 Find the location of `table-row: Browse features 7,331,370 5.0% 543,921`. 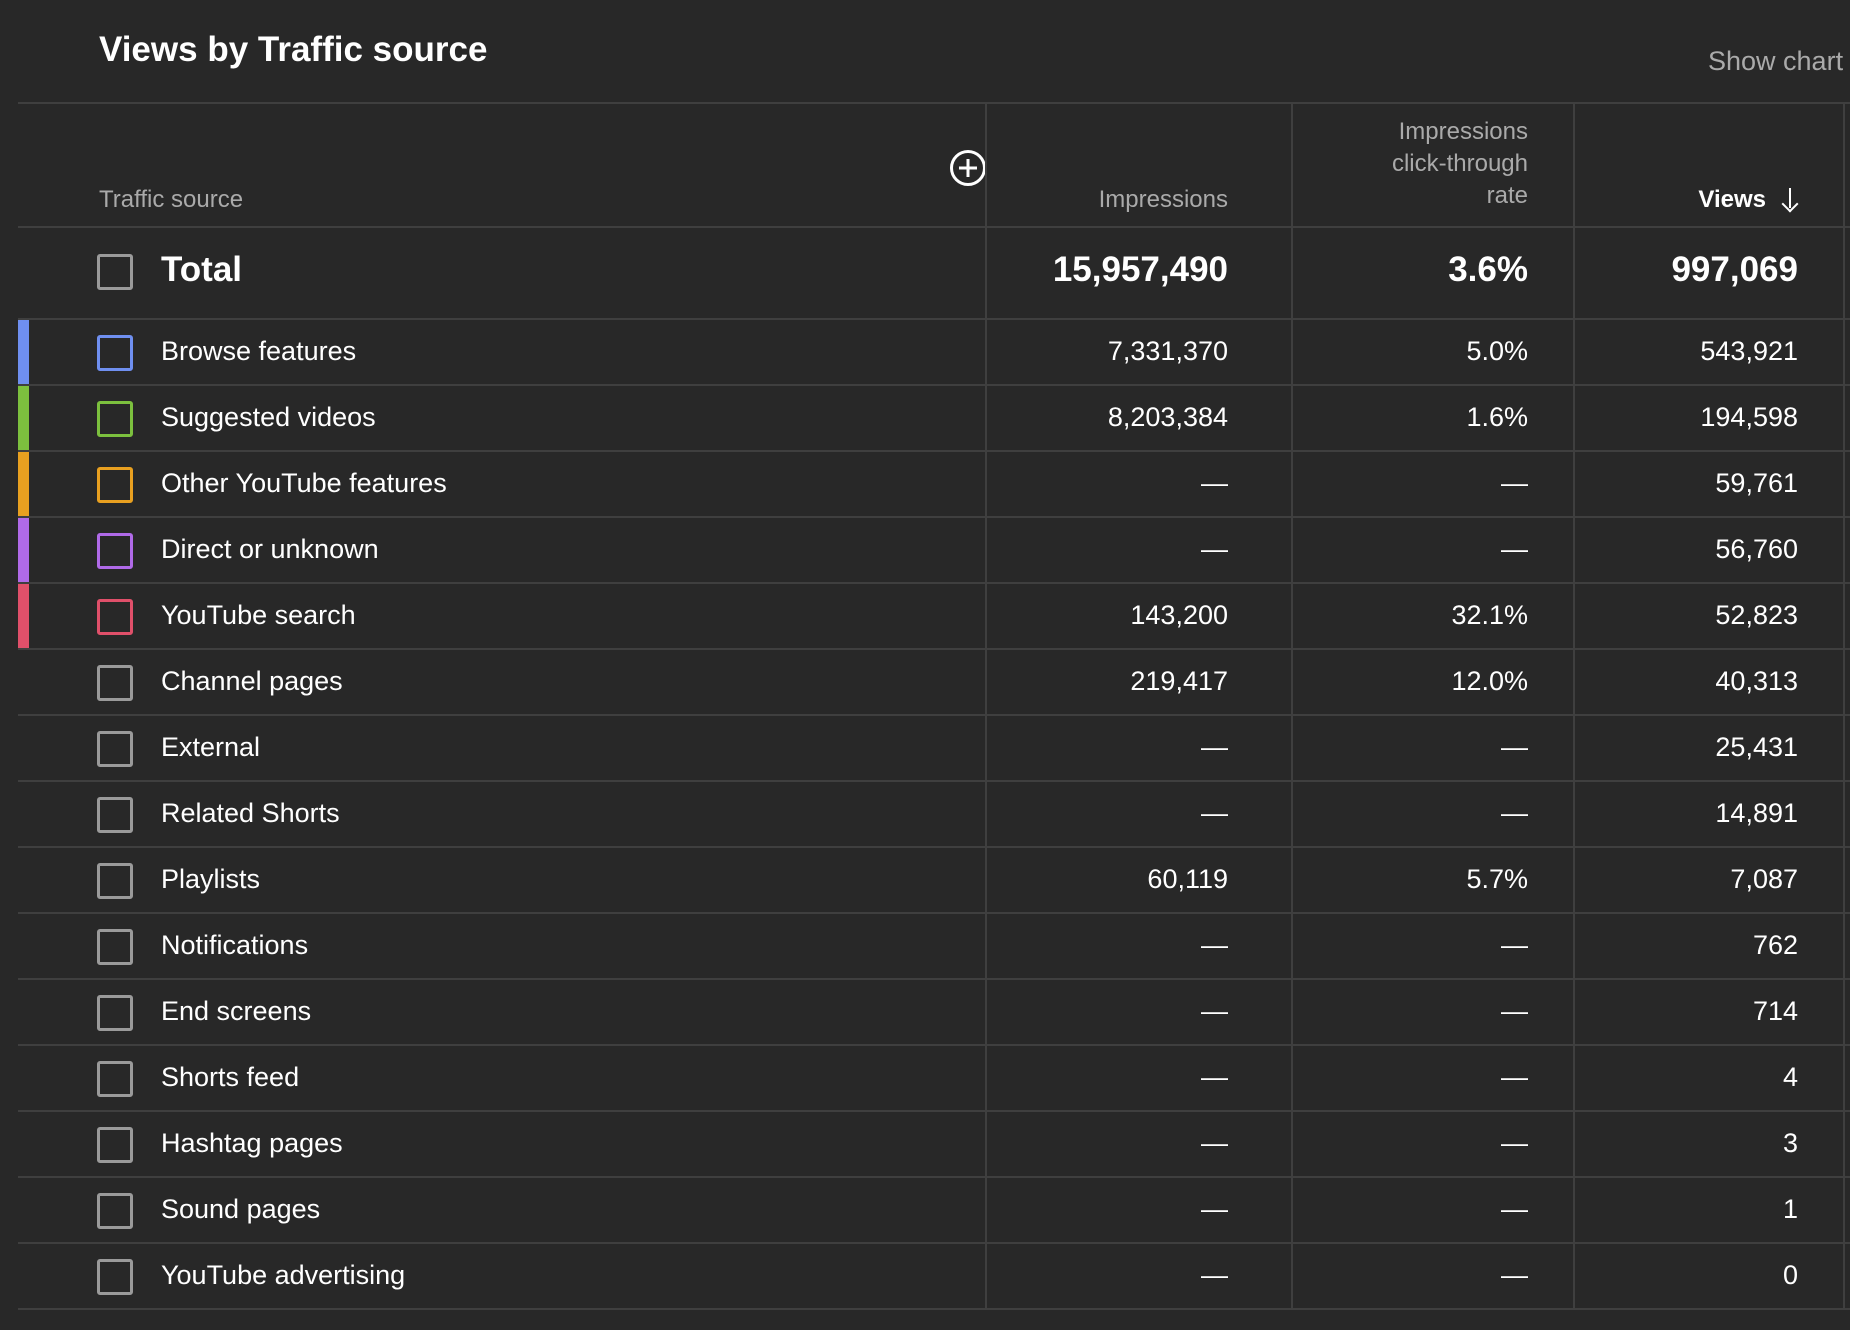

table-row: Browse features 7,331,370 5.0% 543,921 is located at coordinates (934, 353).